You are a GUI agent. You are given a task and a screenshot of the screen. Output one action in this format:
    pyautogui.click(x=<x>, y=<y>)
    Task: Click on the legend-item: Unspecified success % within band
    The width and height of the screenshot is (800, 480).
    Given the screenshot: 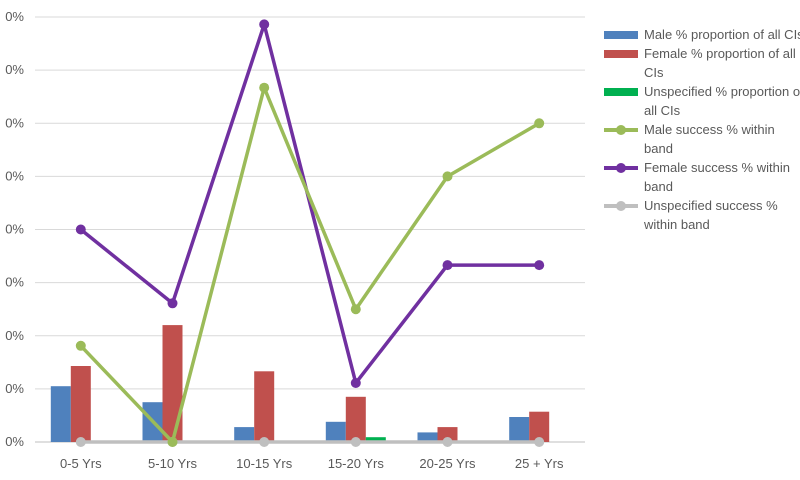 What is the action you would take?
    pyautogui.click(x=702, y=215)
    